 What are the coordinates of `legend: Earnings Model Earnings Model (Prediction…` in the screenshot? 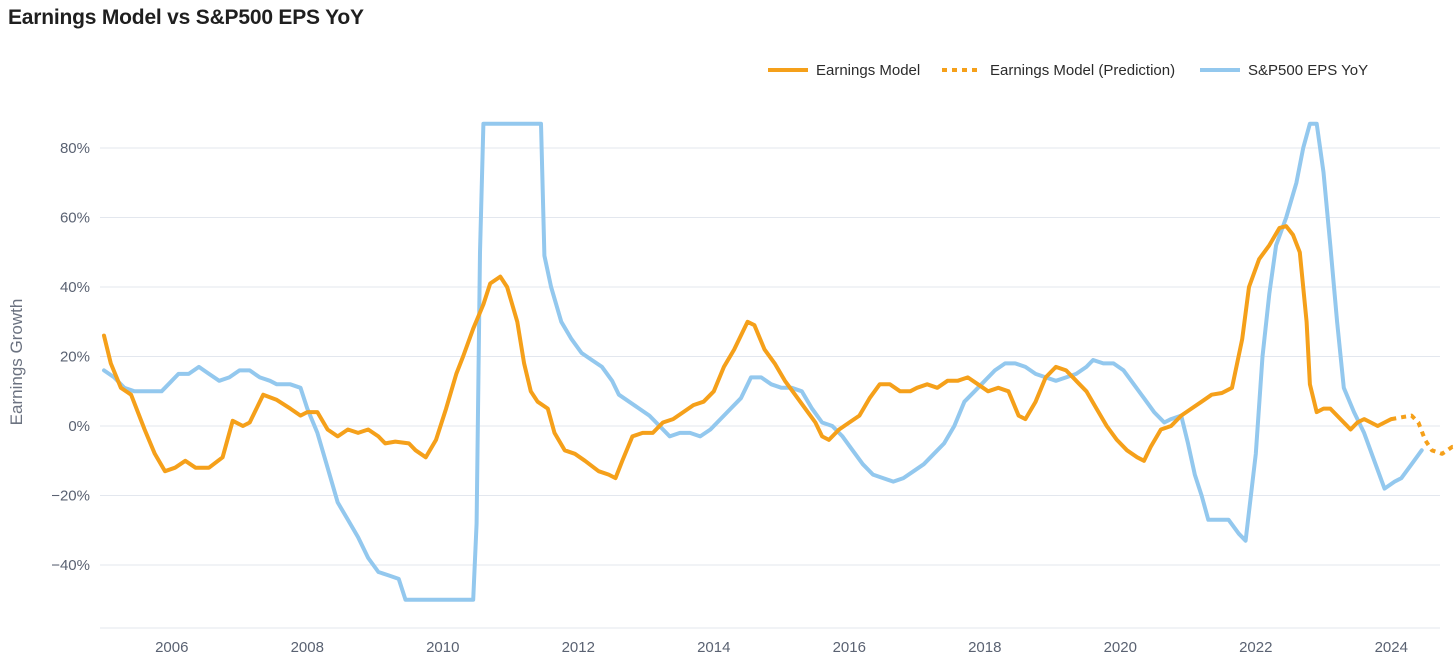 It's located at (1068, 70).